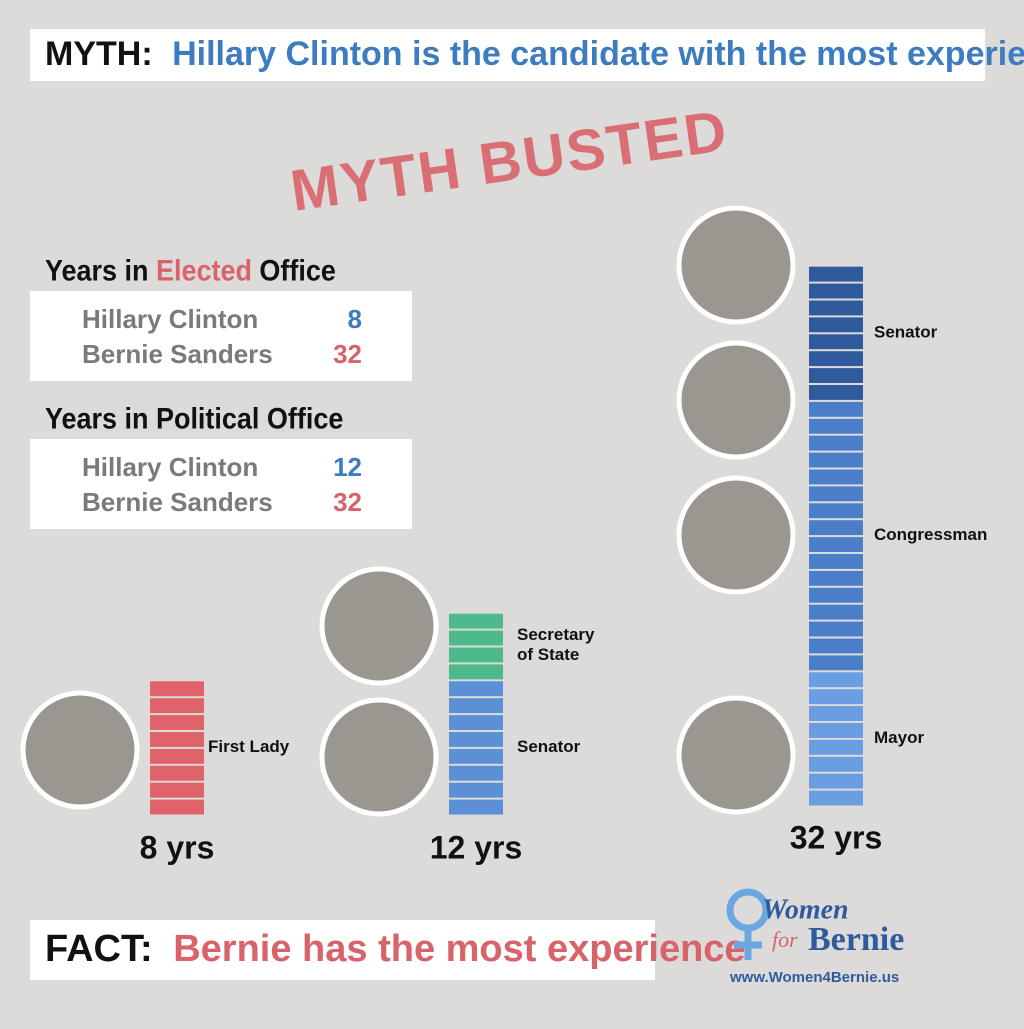 This screenshot has height=1029, width=1024. What do you see at coordinates (99, 54) in the screenshot?
I see `header-lead: MYTH:` at bounding box center [99, 54].